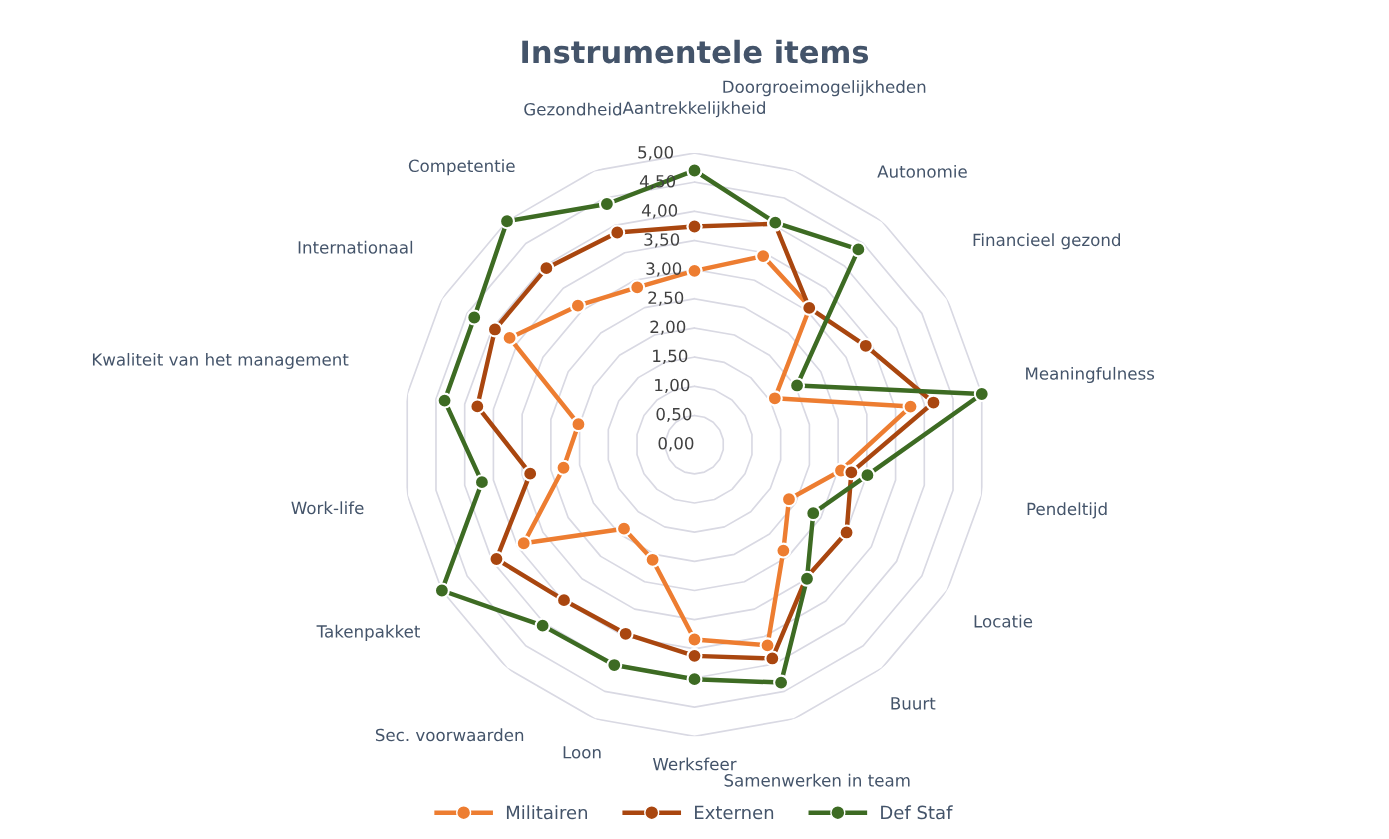 The width and height of the screenshot is (1389, 839). Describe the element at coordinates (817, 780) in the screenshot. I see `spoke-label: Samenwerken in team` at that location.